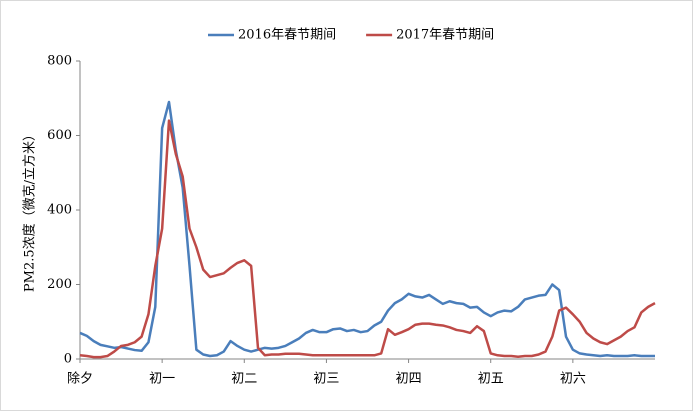  I want to click on y-tick-label: 0, so click(68, 359).